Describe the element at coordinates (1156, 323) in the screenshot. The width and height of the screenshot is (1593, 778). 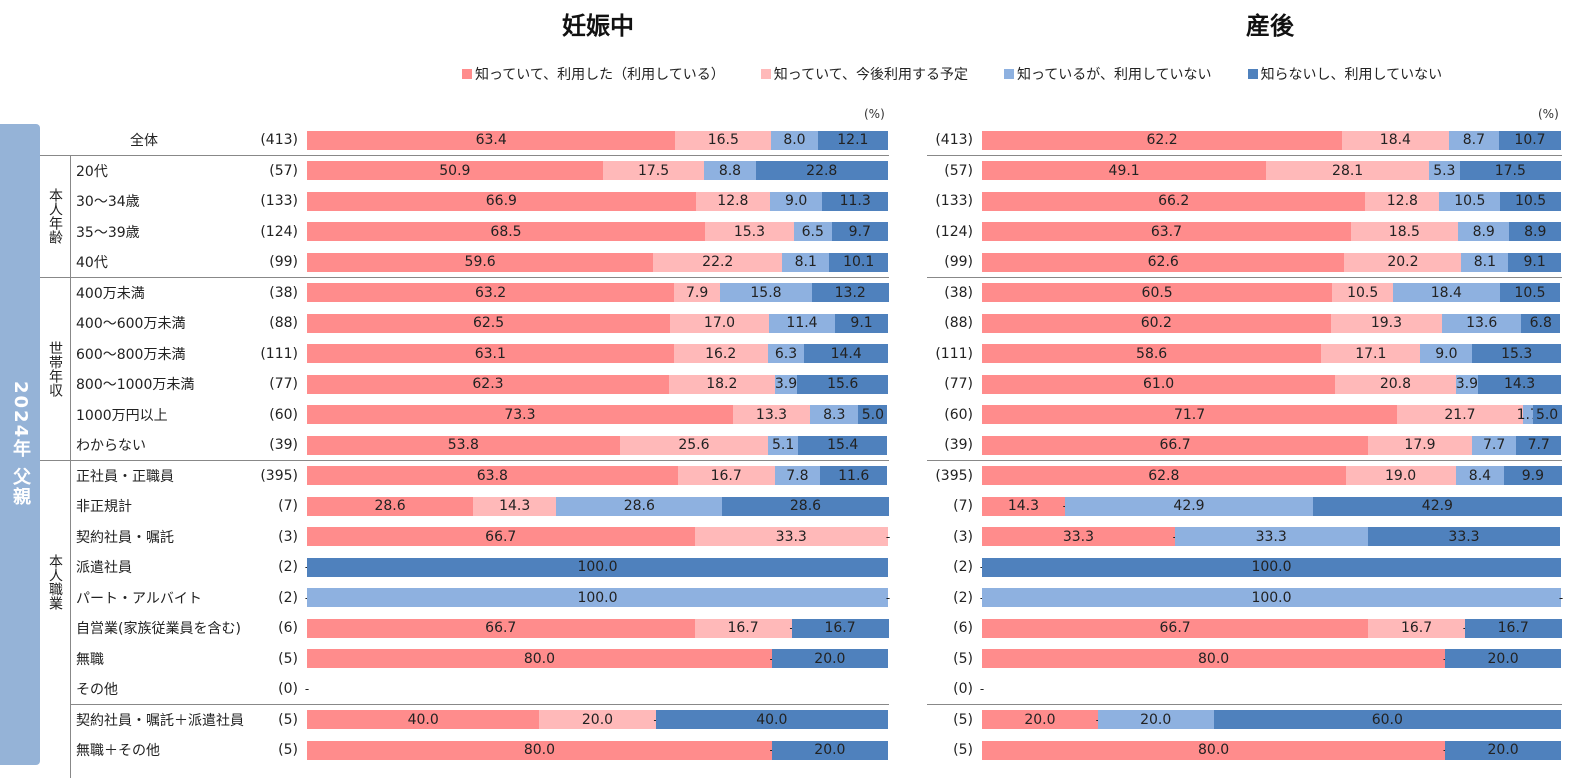
I see `bar-value-label: 60.2` at that location.